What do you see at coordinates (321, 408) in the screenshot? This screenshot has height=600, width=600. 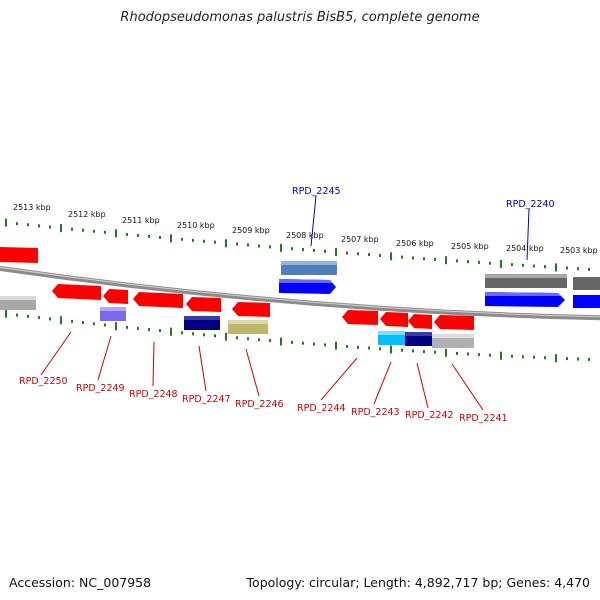 I see `gene-label: RPD_2244` at bounding box center [321, 408].